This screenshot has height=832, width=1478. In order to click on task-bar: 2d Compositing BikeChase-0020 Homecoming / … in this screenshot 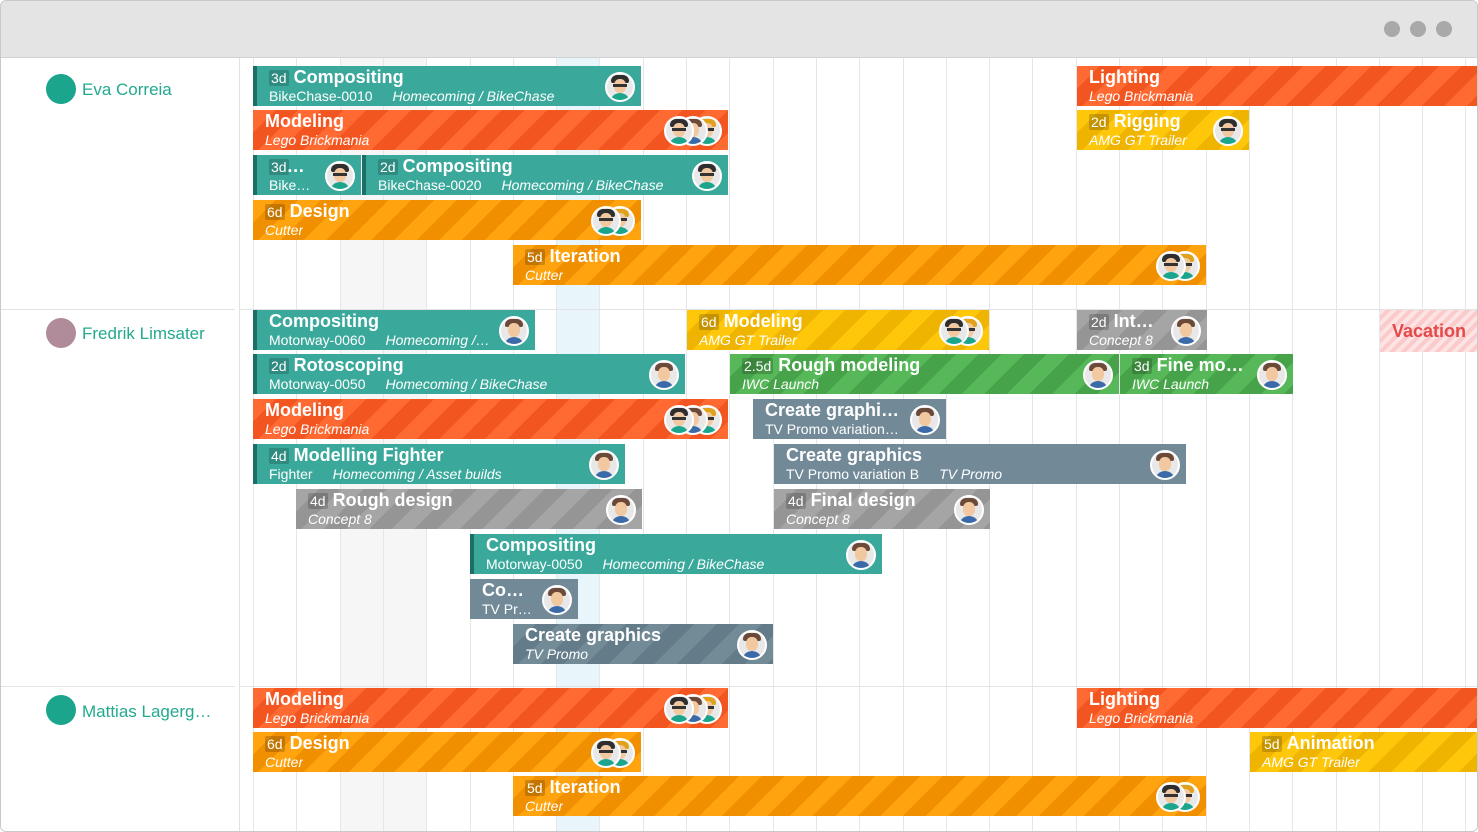, I will do `click(545, 175)`.